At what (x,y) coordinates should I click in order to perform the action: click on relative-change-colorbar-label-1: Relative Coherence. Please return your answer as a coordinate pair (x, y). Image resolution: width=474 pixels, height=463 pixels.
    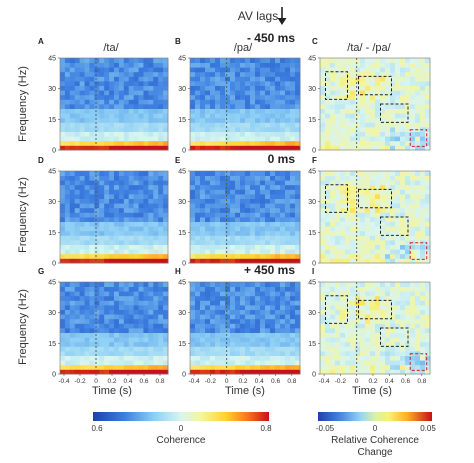
    Looking at the image, I should click on (375, 440).